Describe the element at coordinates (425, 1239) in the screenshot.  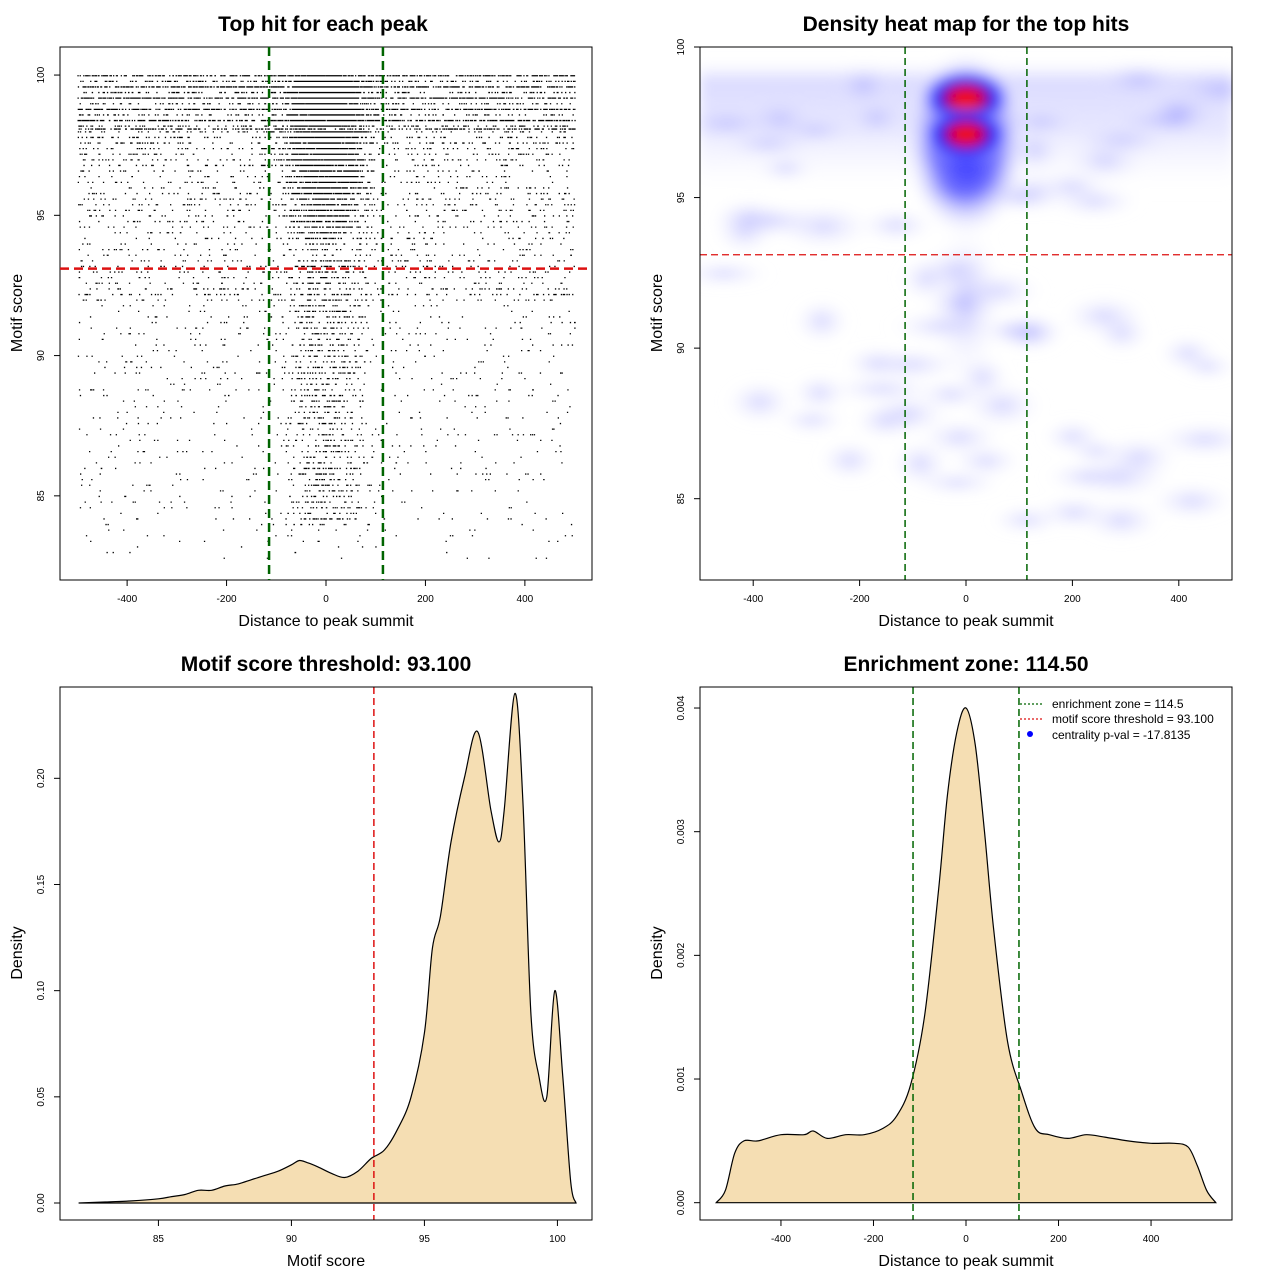
I see `x-tick-label: 95` at that location.